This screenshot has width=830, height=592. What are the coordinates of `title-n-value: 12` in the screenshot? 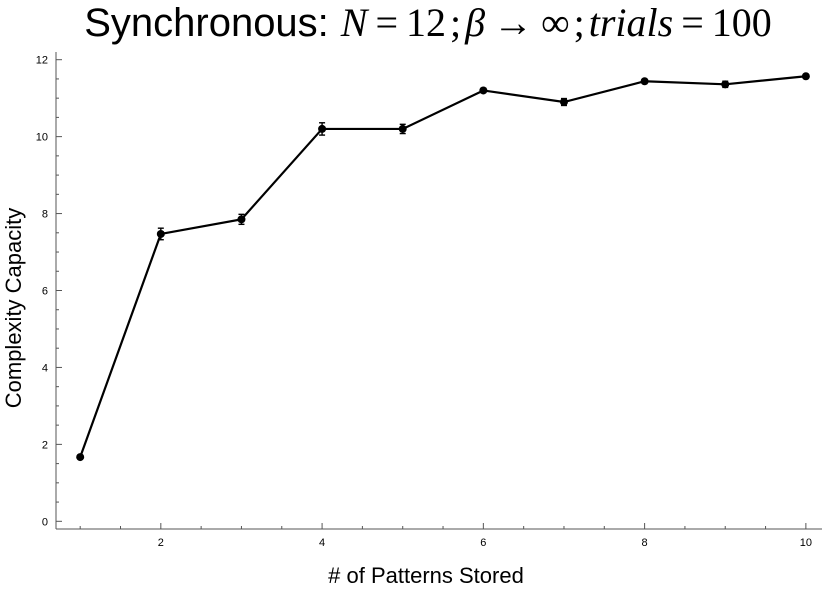 It's located at (426, 22).